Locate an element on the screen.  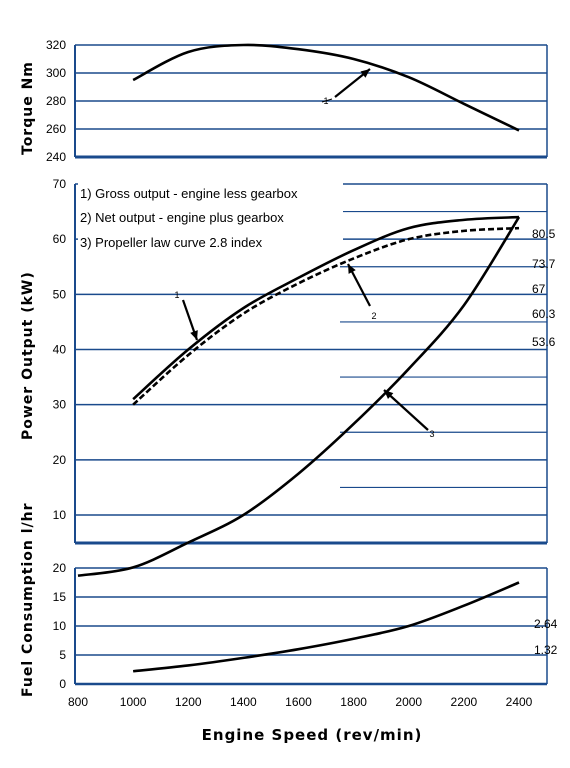
legend-entry-propeller: 3) Propeller law curve 2.8 index is located at coordinates (171, 242).